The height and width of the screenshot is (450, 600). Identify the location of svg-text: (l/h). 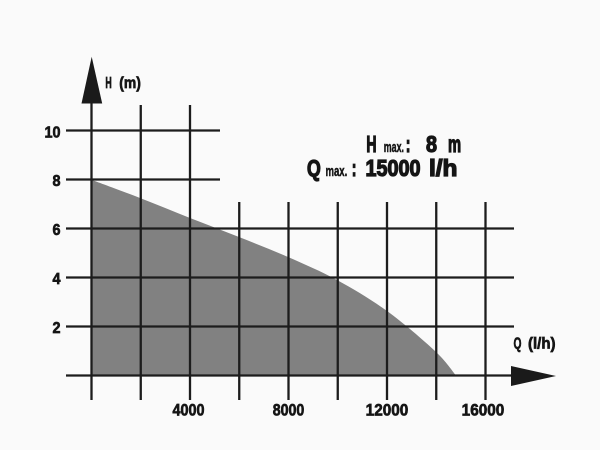
(542, 344).